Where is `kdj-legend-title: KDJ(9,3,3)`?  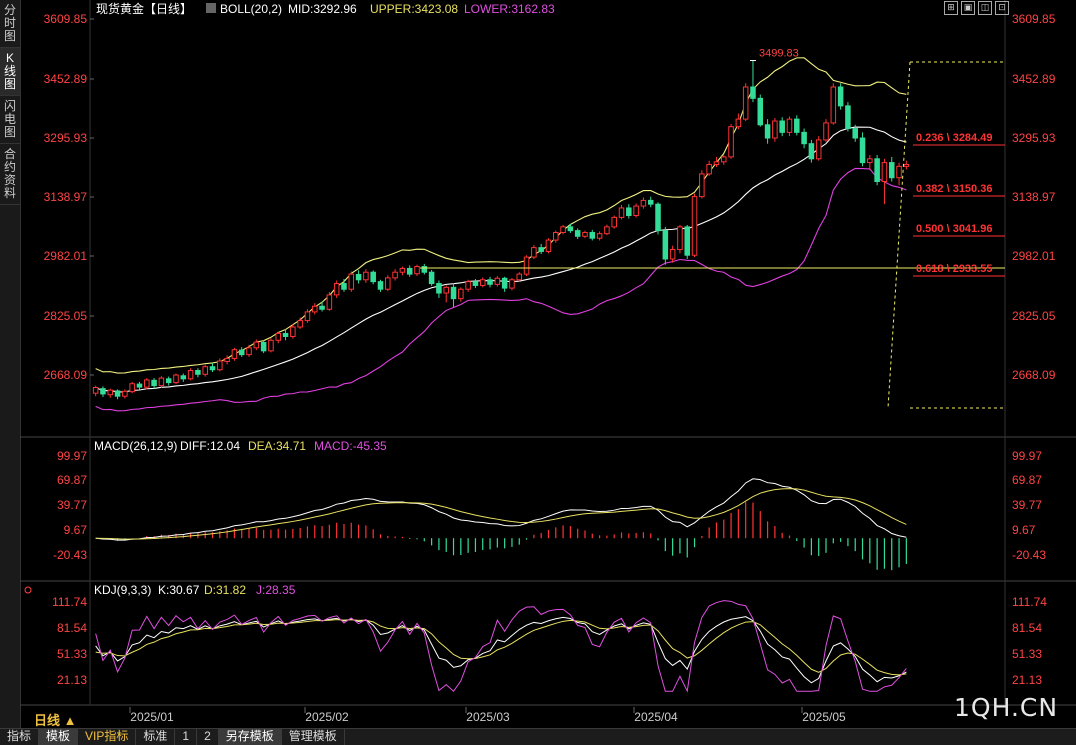 kdj-legend-title: KDJ(9,3,3) is located at coordinates (122, 590).